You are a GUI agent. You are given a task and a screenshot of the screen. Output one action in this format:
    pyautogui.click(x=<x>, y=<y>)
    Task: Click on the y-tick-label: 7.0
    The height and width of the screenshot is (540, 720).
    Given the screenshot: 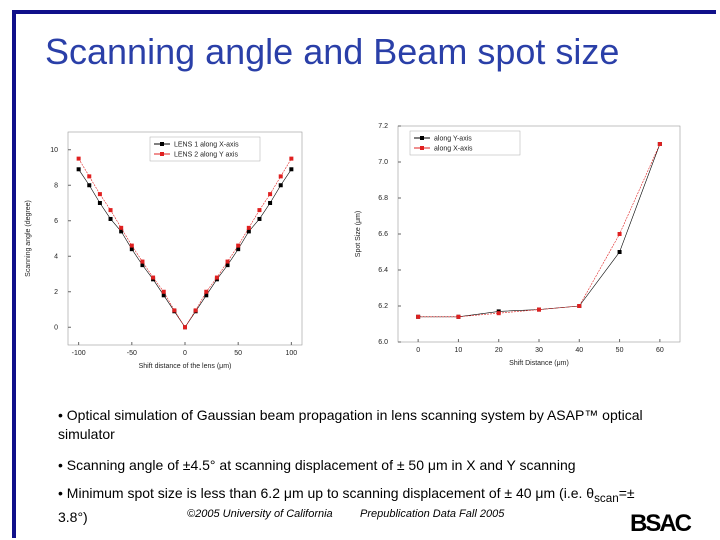 What is the action you would take?
    pyautogui.click(x=383, y=162)
    